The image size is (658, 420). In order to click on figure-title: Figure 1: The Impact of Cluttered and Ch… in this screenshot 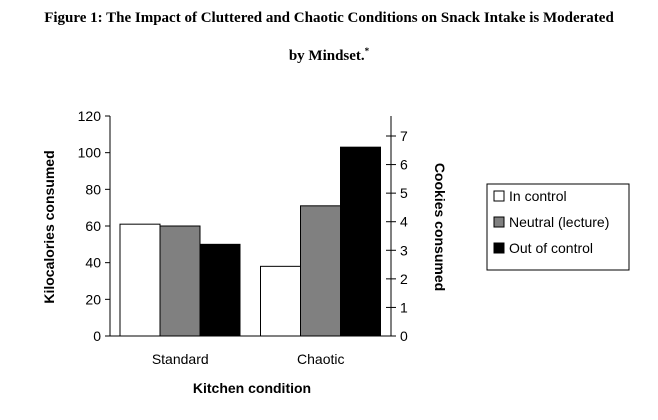, I will do `click(329, 18)`.